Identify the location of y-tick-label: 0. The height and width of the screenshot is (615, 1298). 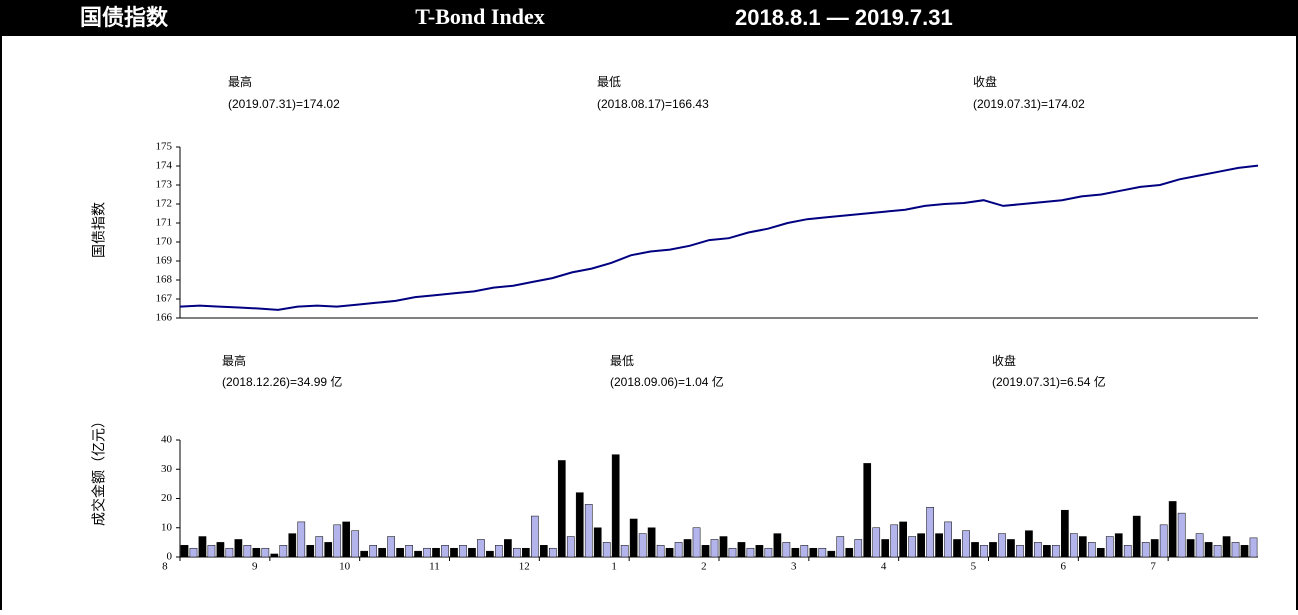
(170, 557).